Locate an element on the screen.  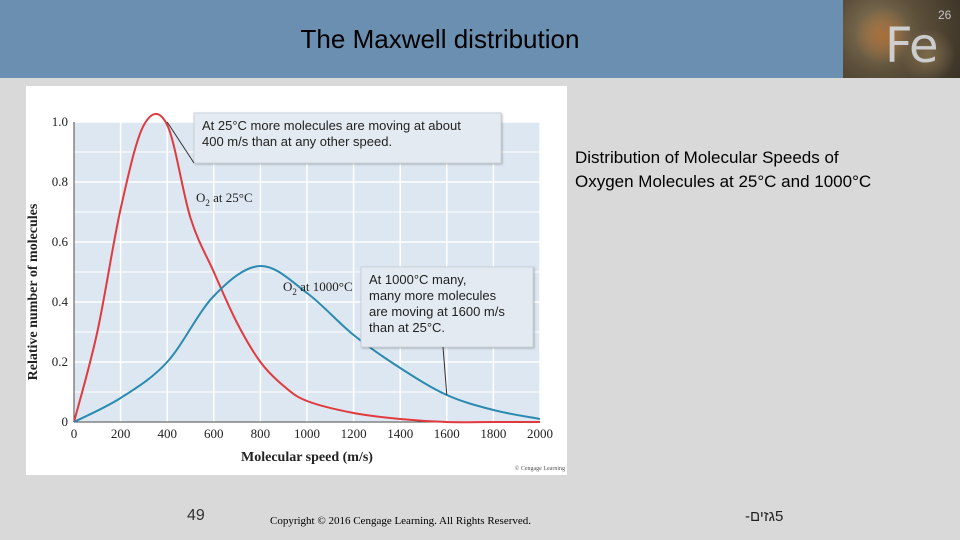
x-tick-label: 800 is located at coordinates (261, 433).